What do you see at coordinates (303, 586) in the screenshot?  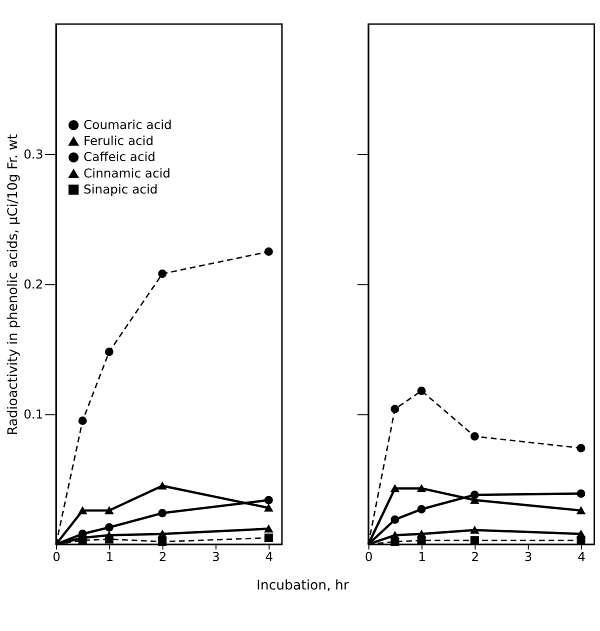 I see `x-axis-title: Incubation, hr` at bounding box center [303, 586].